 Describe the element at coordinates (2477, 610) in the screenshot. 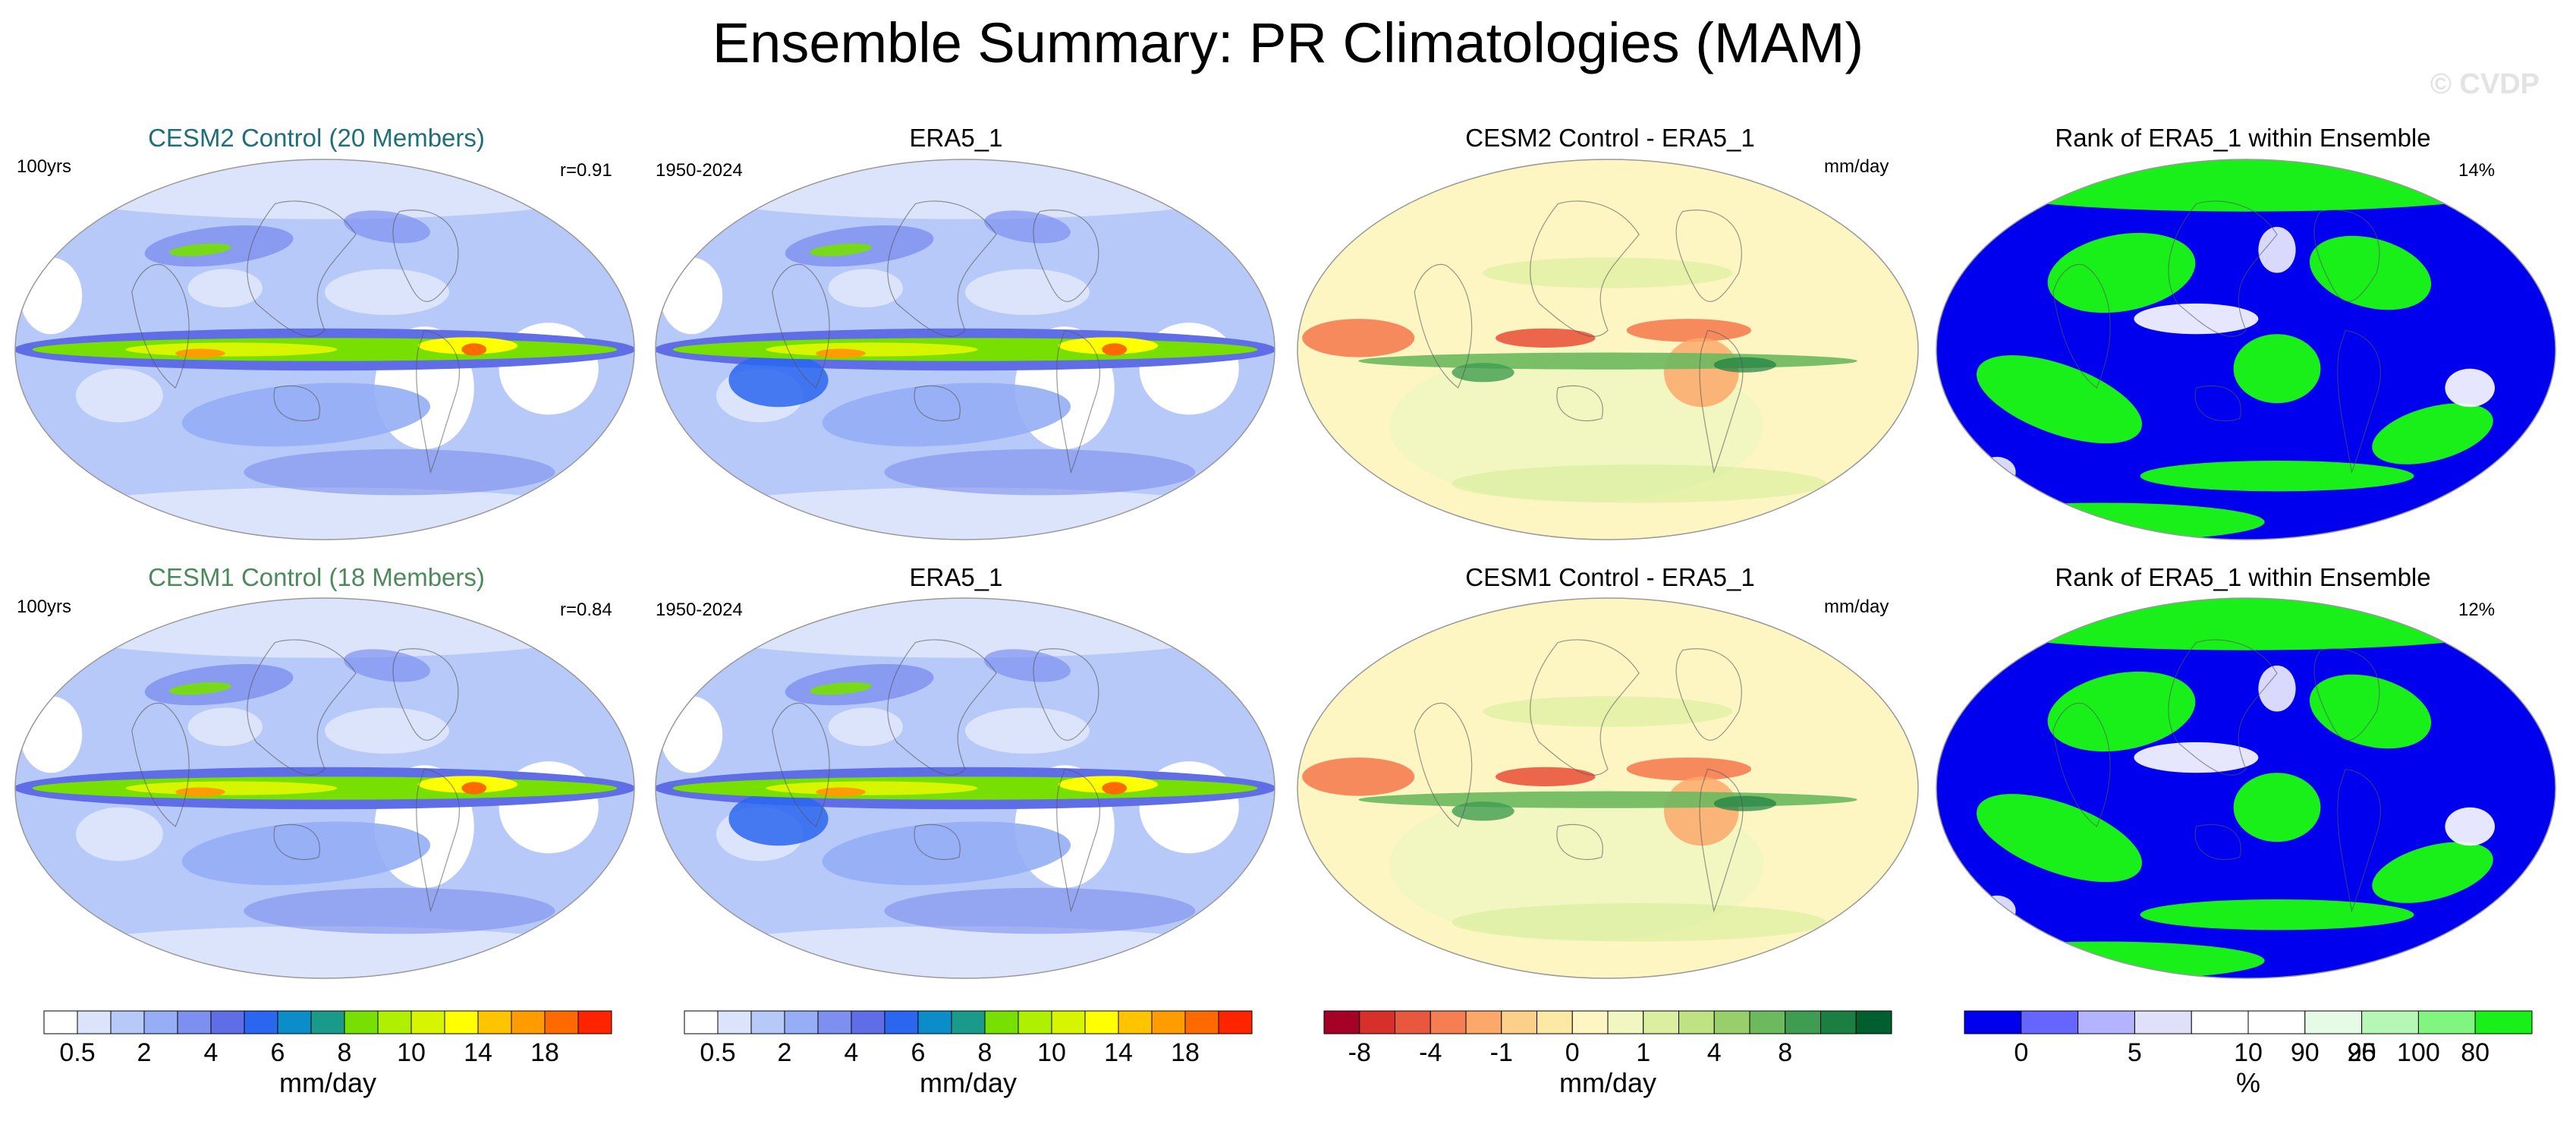

I see `rank-percent-label: 12%` at that location.